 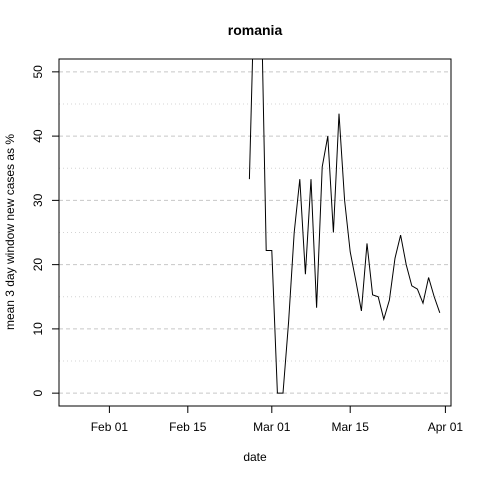 I want to click on y-tick-label: 0, so click(x=38, y=392).